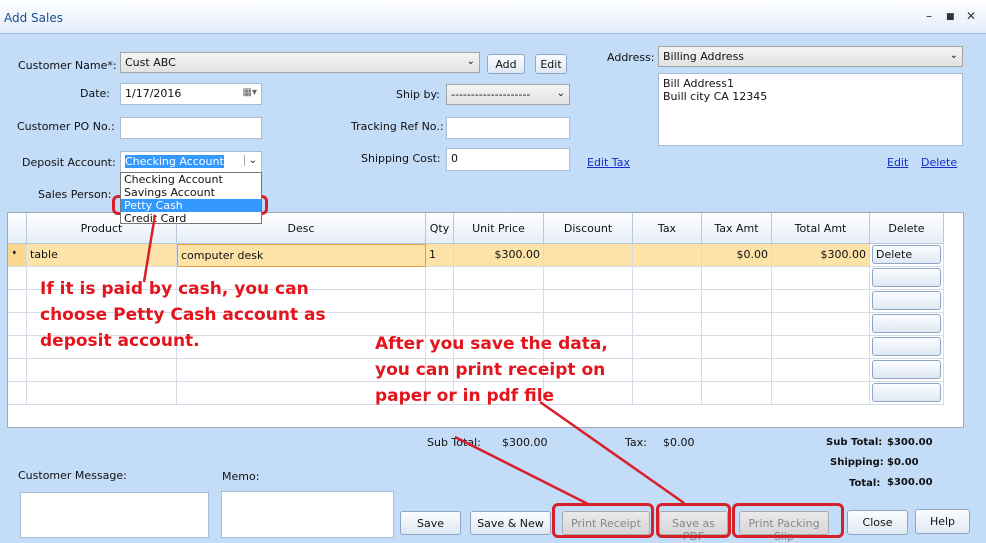 This screenshot has height=543, width=986. What do you see at coordinates (440, 255) in the screenshot?
I see `grid-cell: 1` at bounding box center [440, 255].